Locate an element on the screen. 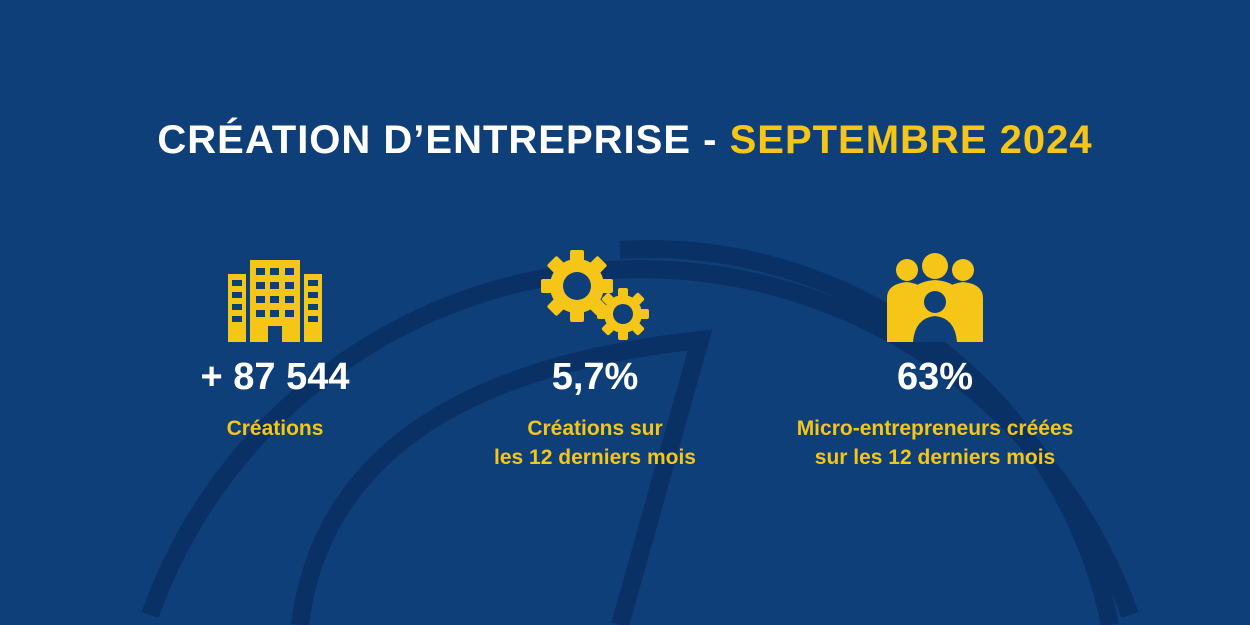 Image resolution: width=1250 pixels, height=625 pixels. page-title: CRÉATION D’ENTREPRISE - SEPTEMBRE 2024 is located at coordinates (625, 140).